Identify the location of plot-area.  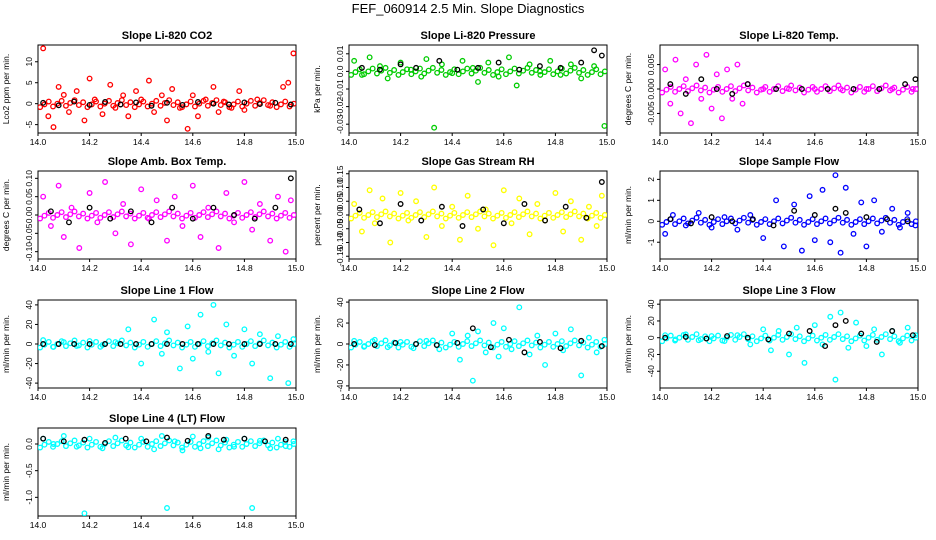
(167, 215).